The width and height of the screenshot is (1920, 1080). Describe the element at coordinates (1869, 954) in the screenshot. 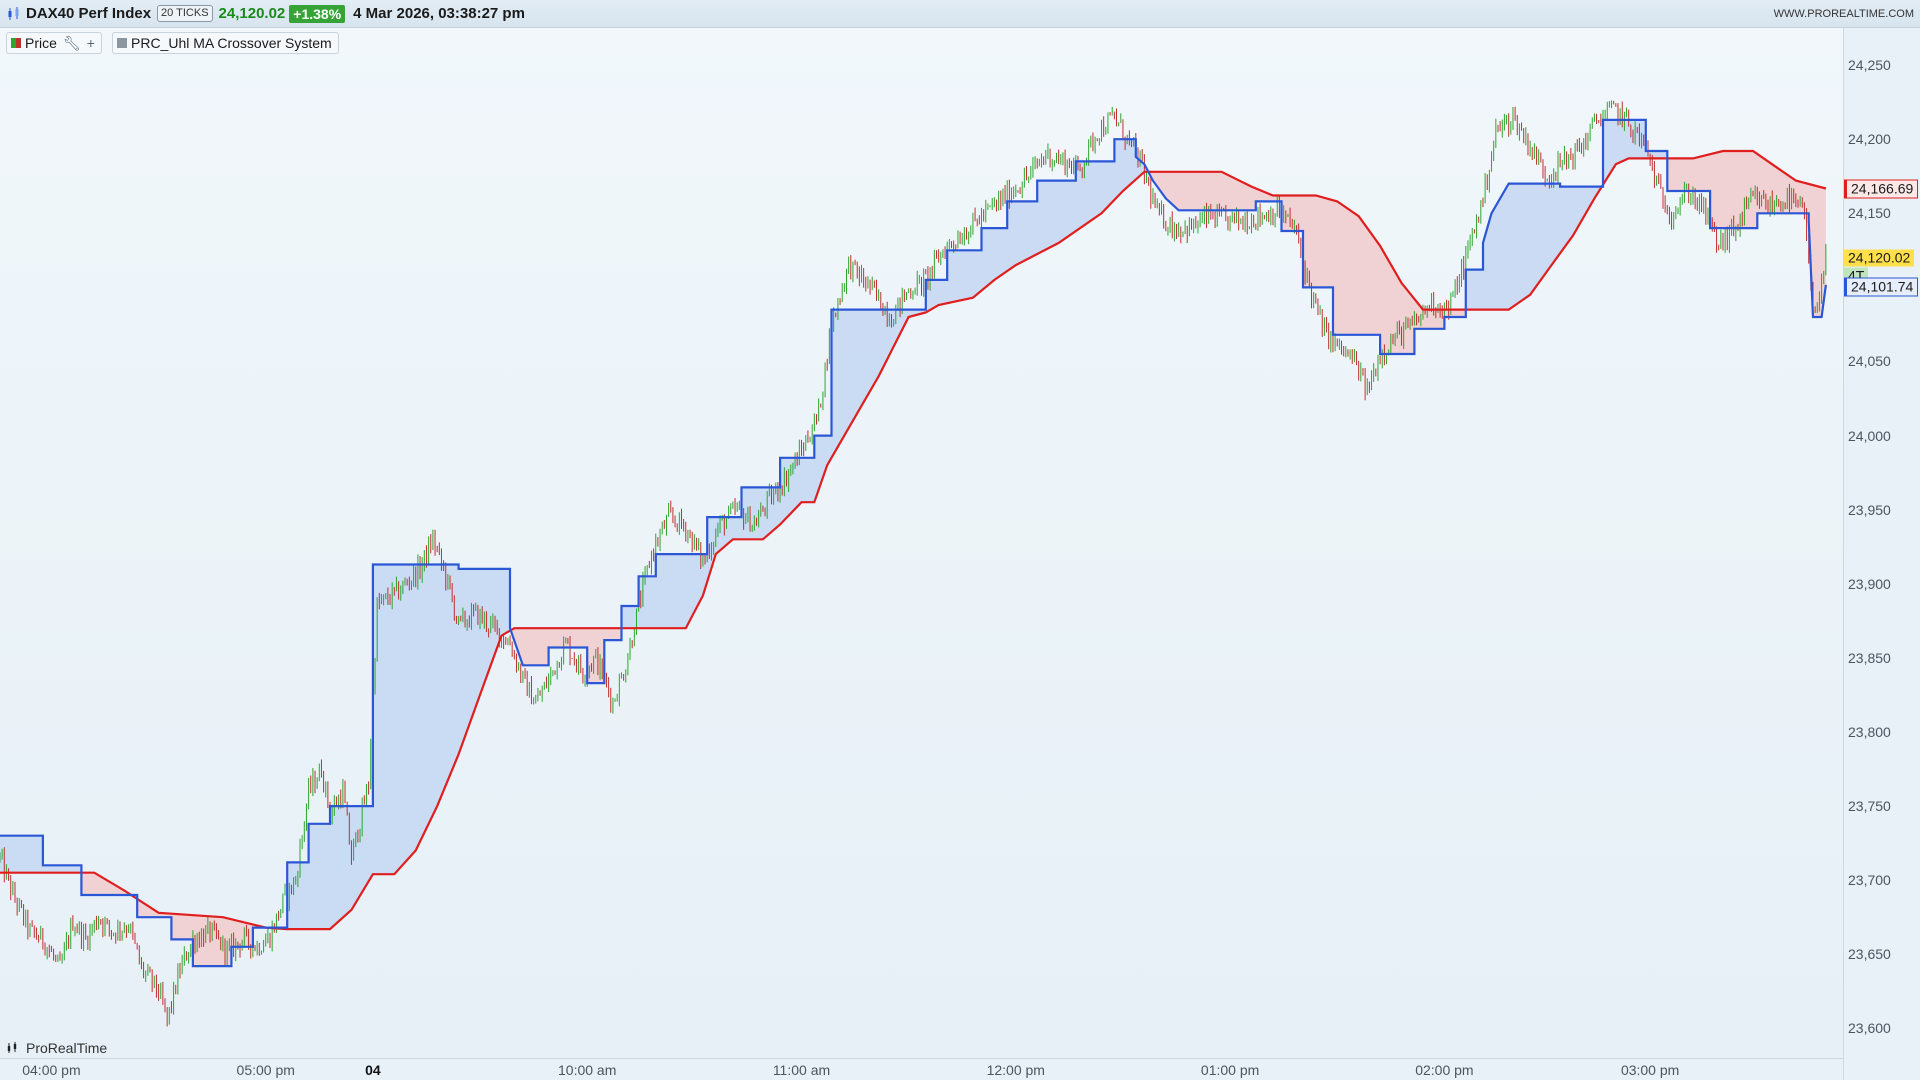

I see `y-tick-label: 23,650` at that location.